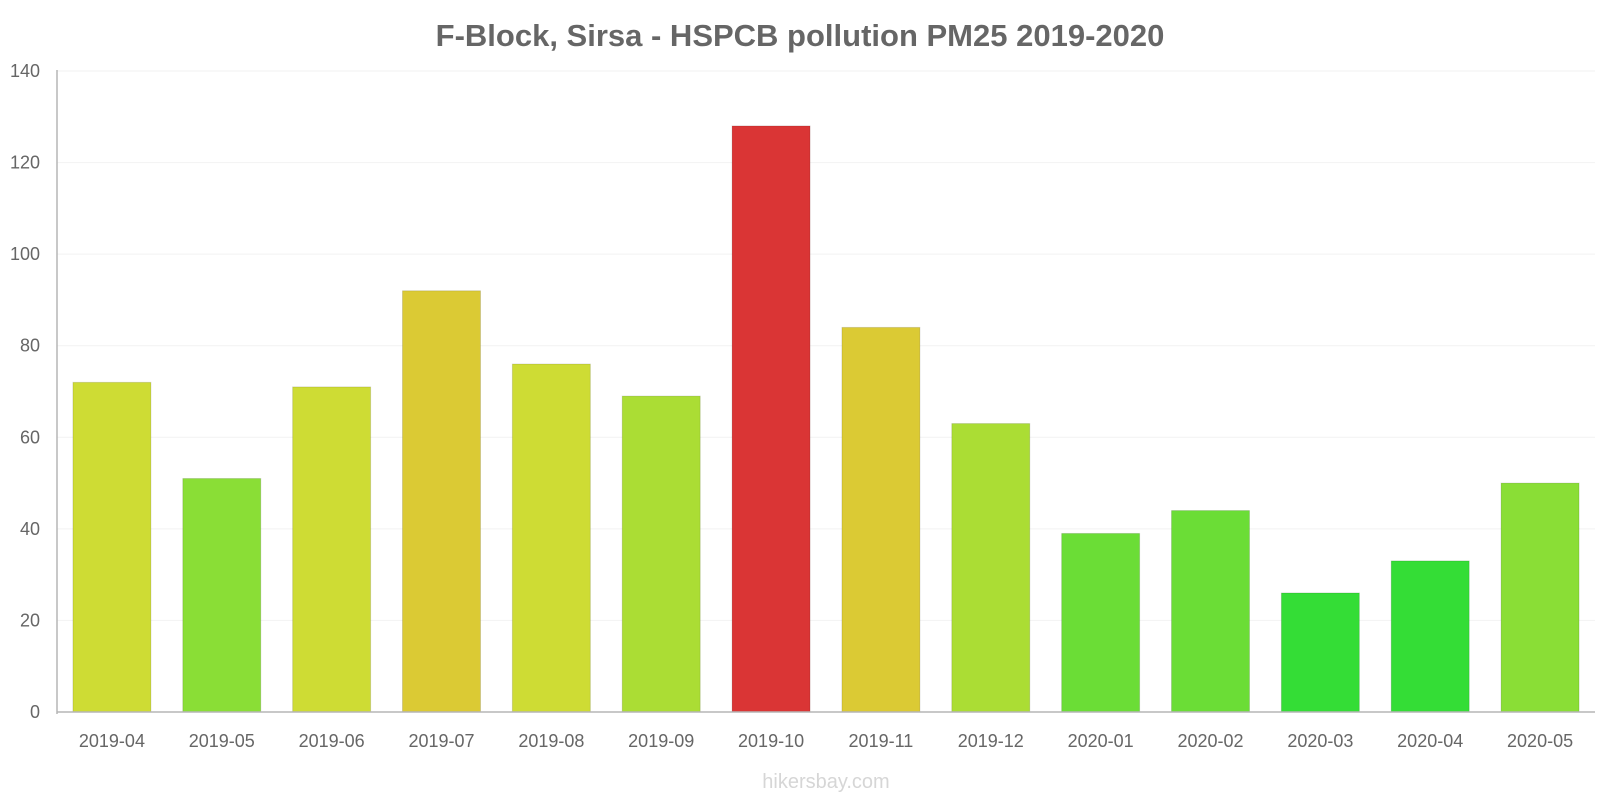 This screenshot has height=800, width=1600. I want to click on y-tick-label: 100, so click(25, 254).